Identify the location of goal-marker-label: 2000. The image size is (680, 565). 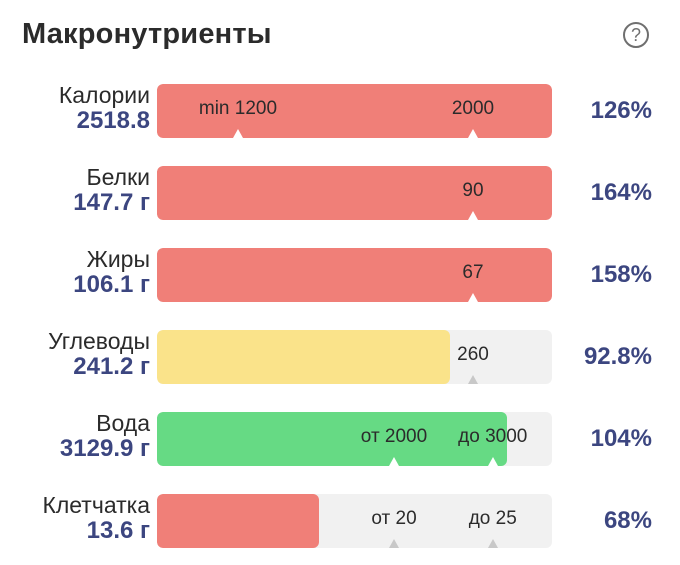
(473, 108).